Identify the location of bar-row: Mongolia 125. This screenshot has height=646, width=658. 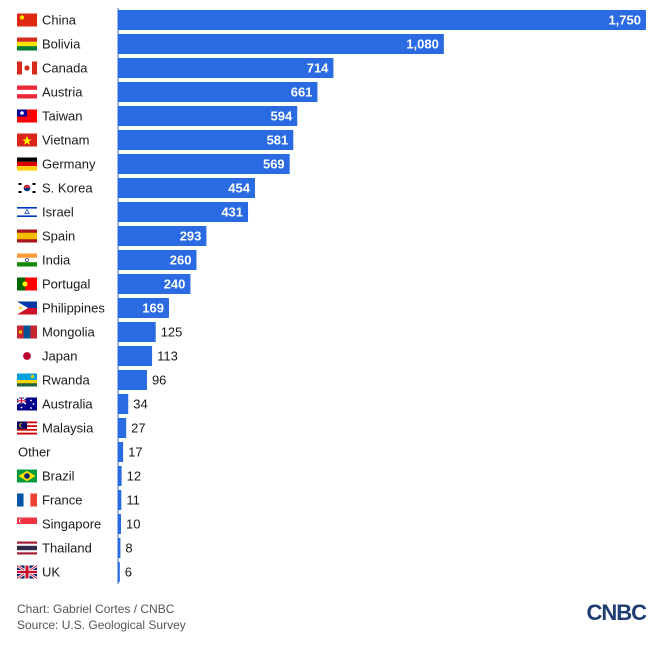
(99, 332).